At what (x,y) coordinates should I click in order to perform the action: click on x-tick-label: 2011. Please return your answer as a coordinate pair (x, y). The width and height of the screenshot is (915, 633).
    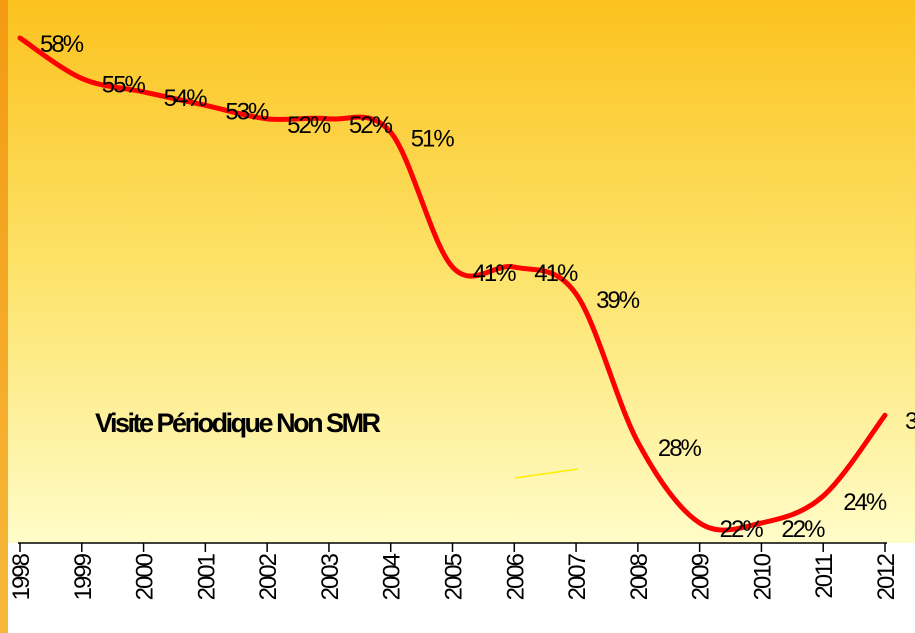
    Looking at the image, I should click on (824, 575).